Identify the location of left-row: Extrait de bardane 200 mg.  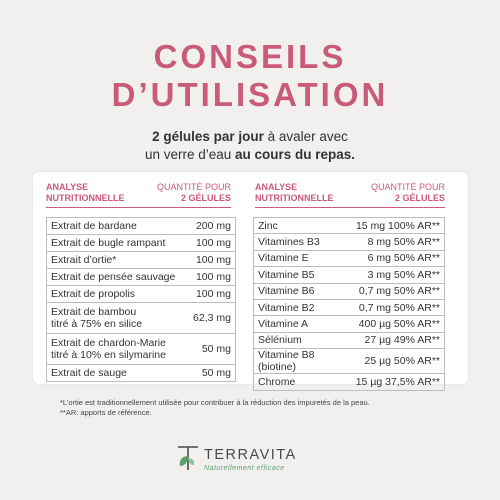
(141, 226).